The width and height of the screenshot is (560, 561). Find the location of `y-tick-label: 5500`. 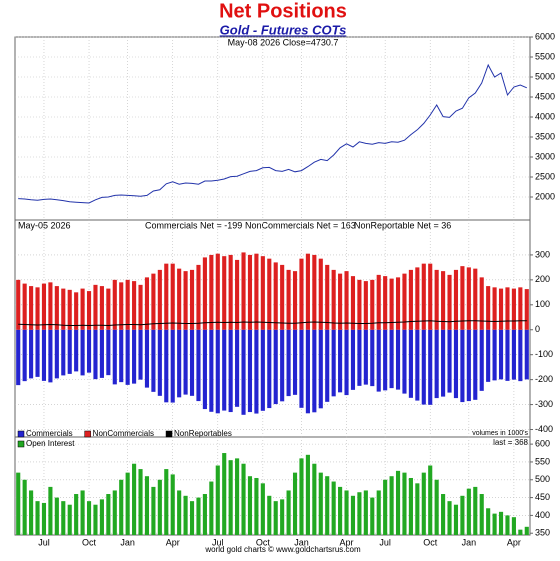

y-tick-label: 5500 is located at coordinates (545, 56).